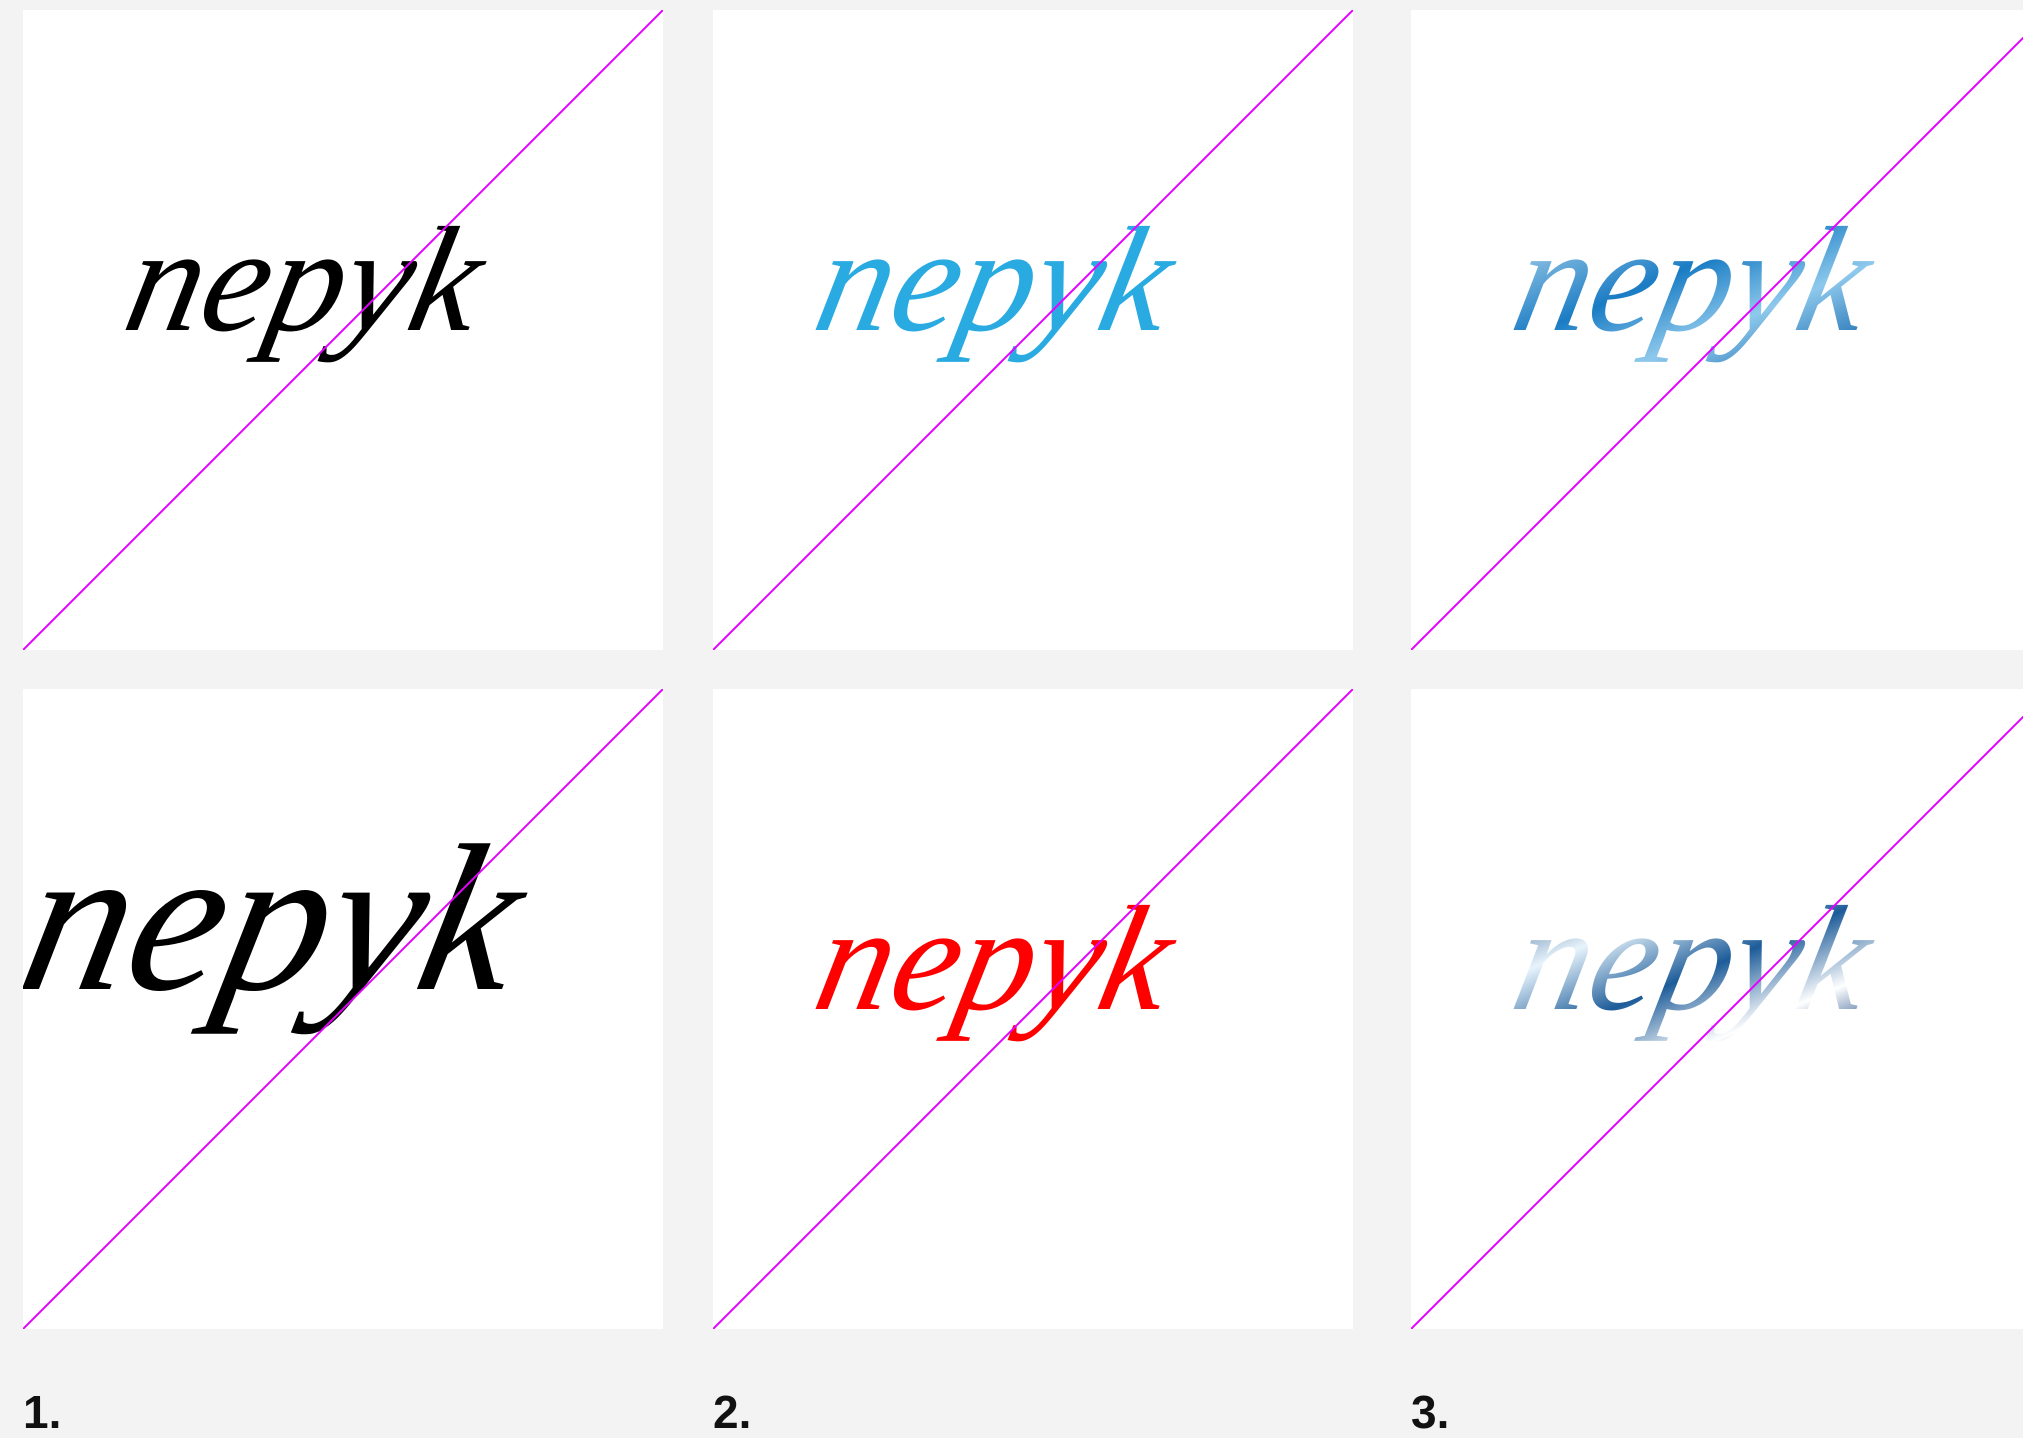 This screenshot has width=2023, height=1438. Describe the element at coordinates (1430, 1412) in the screenshot. I see `column-label: 3.` at that location.